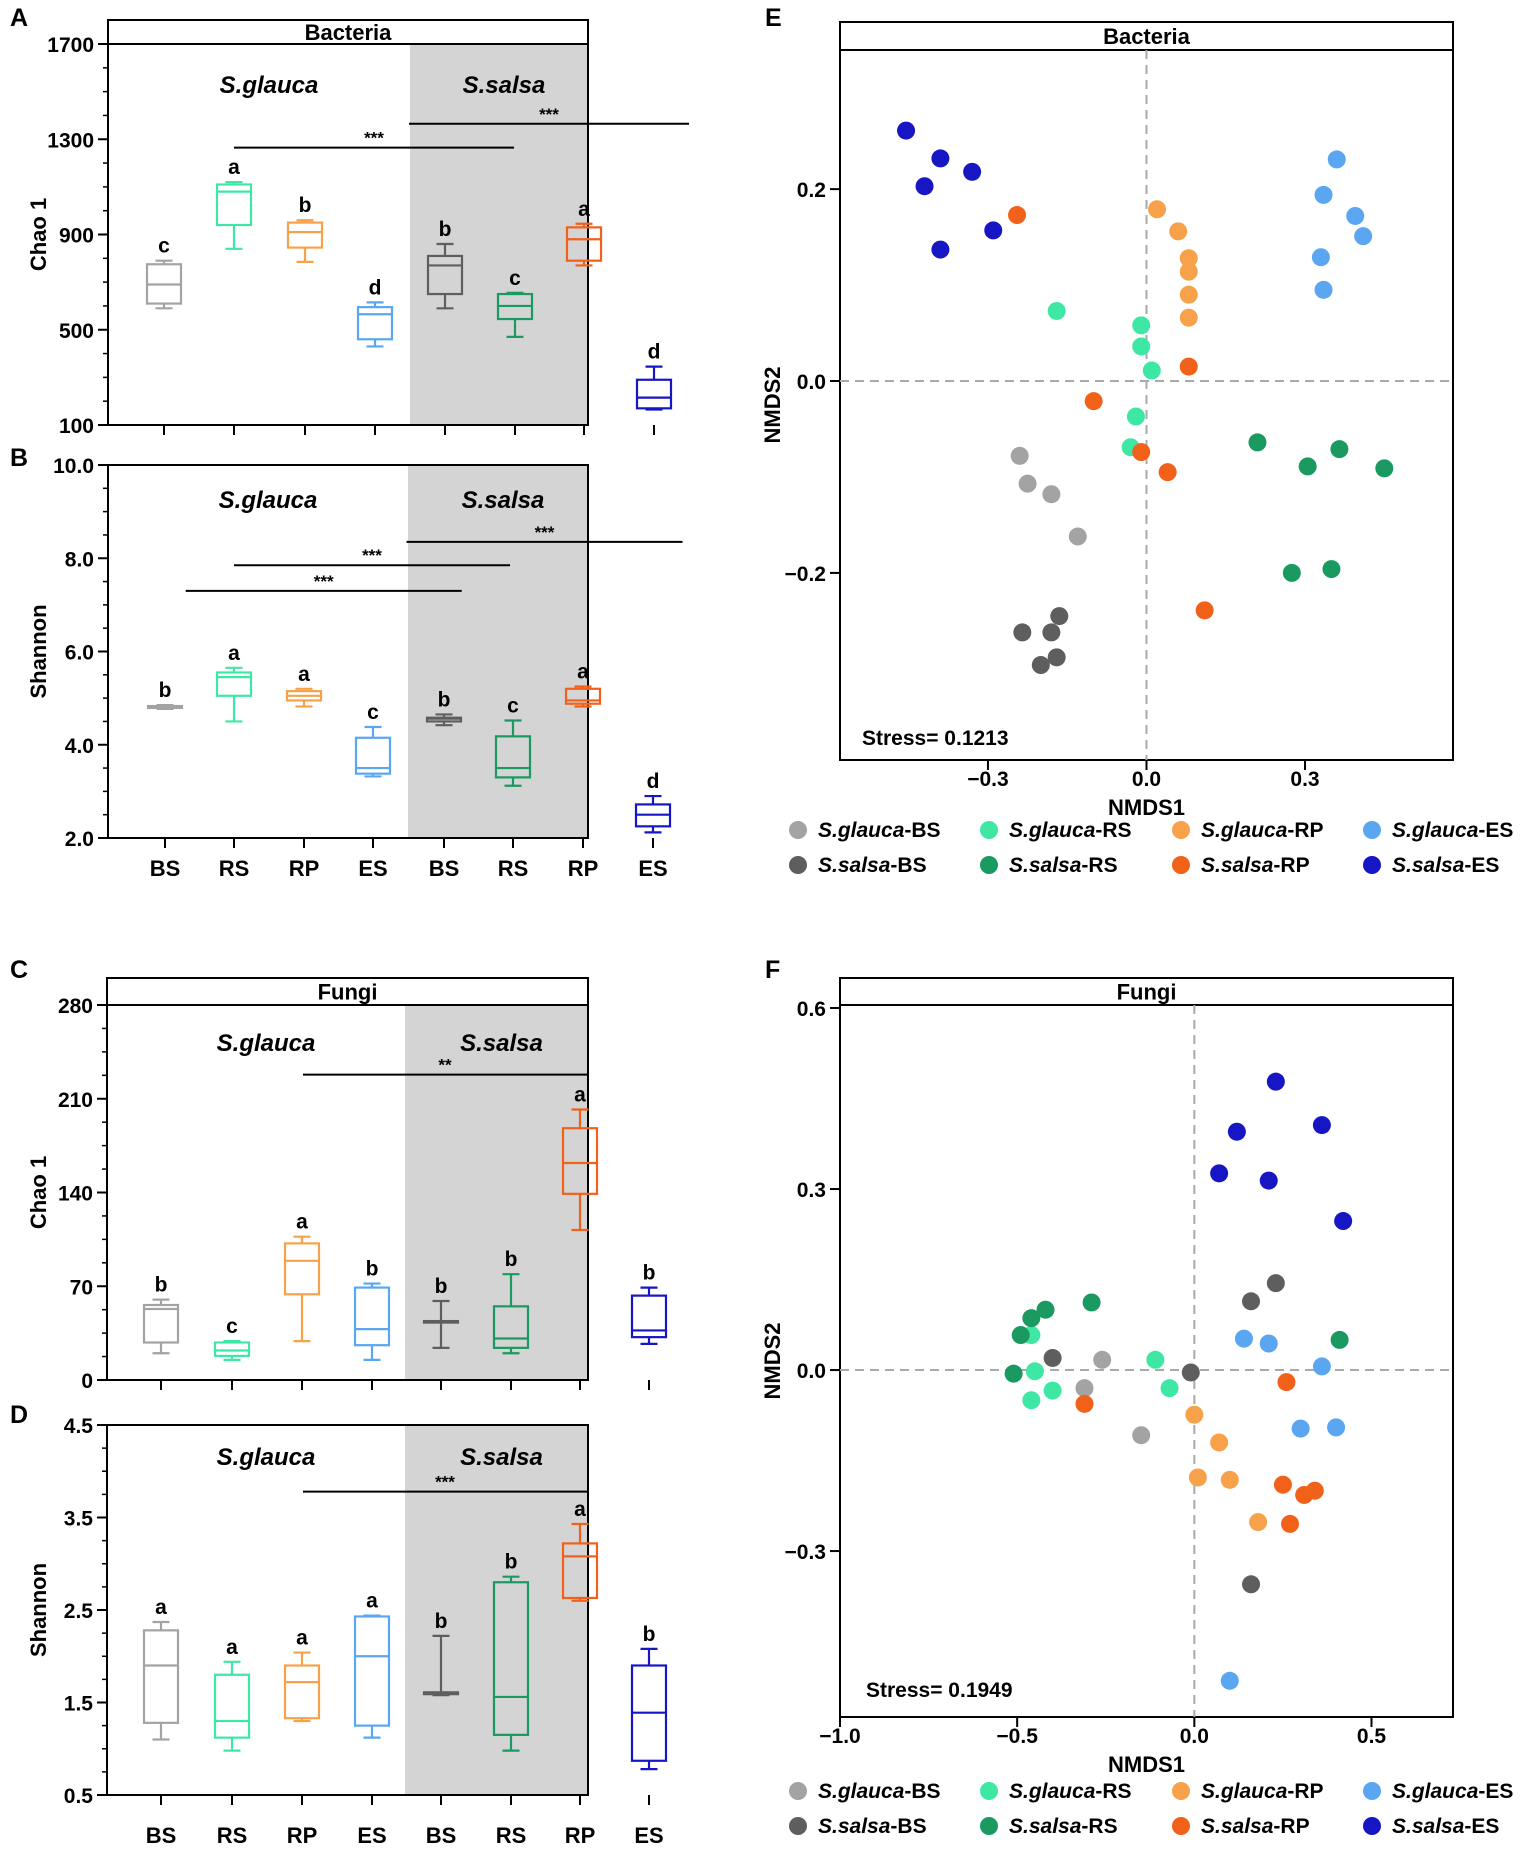  What do you see at coordinates (79, 1796) in the screenshot?
I see `y-tick-label: 0.5` at bounding box center [79, 1796].